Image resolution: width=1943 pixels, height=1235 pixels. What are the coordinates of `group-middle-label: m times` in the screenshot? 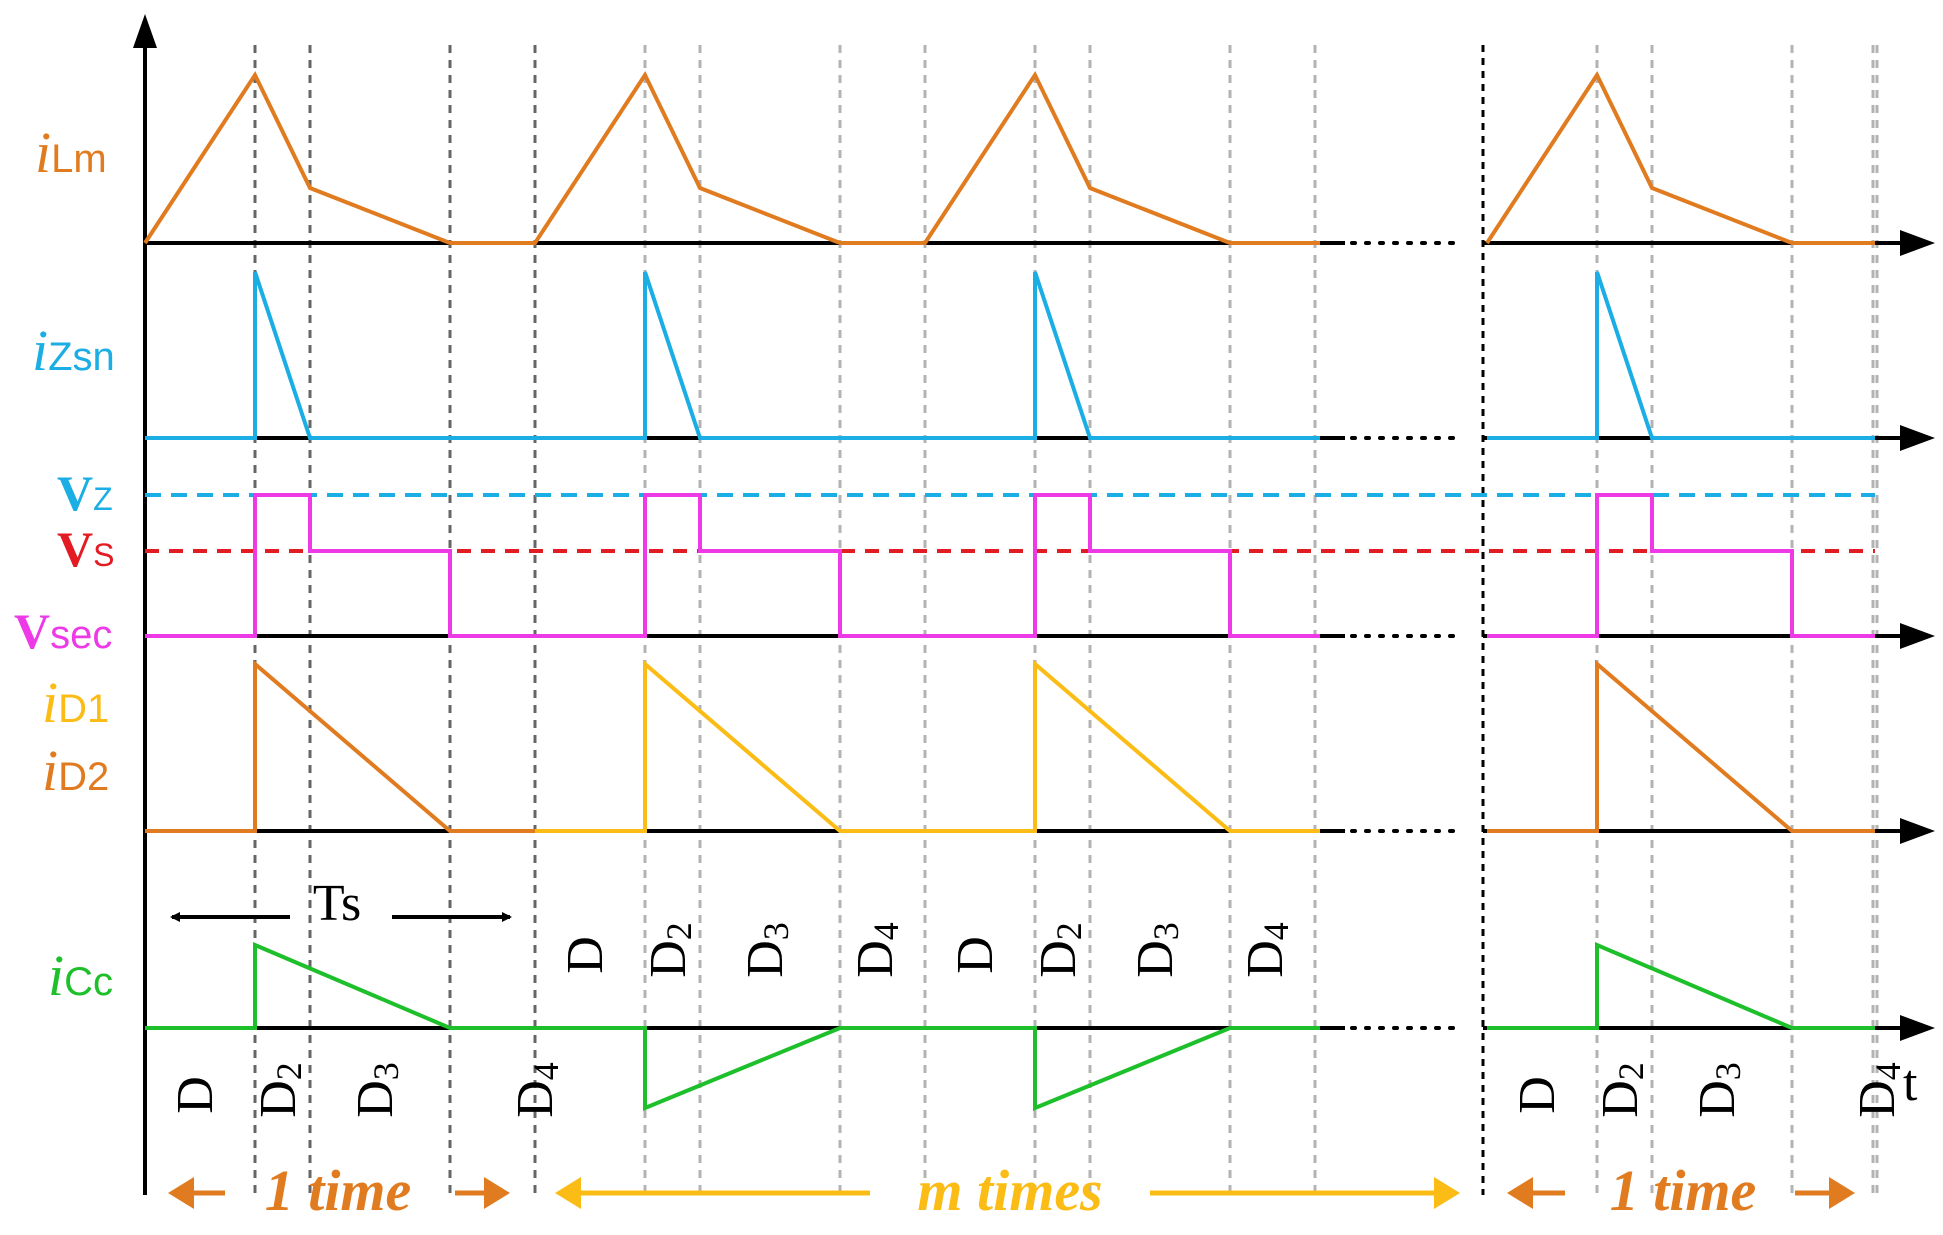 It's located at (1009, 1190).